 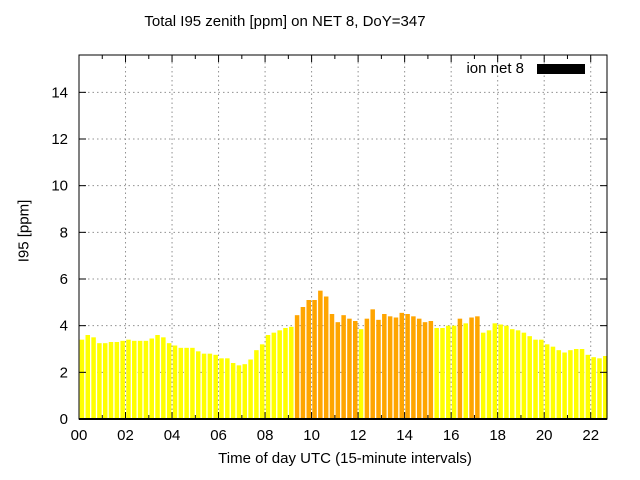 What do you see at coordinates (64, 232) in the screenshot?
I see `y-tick-label: 8` at bounding box center [64, 232].